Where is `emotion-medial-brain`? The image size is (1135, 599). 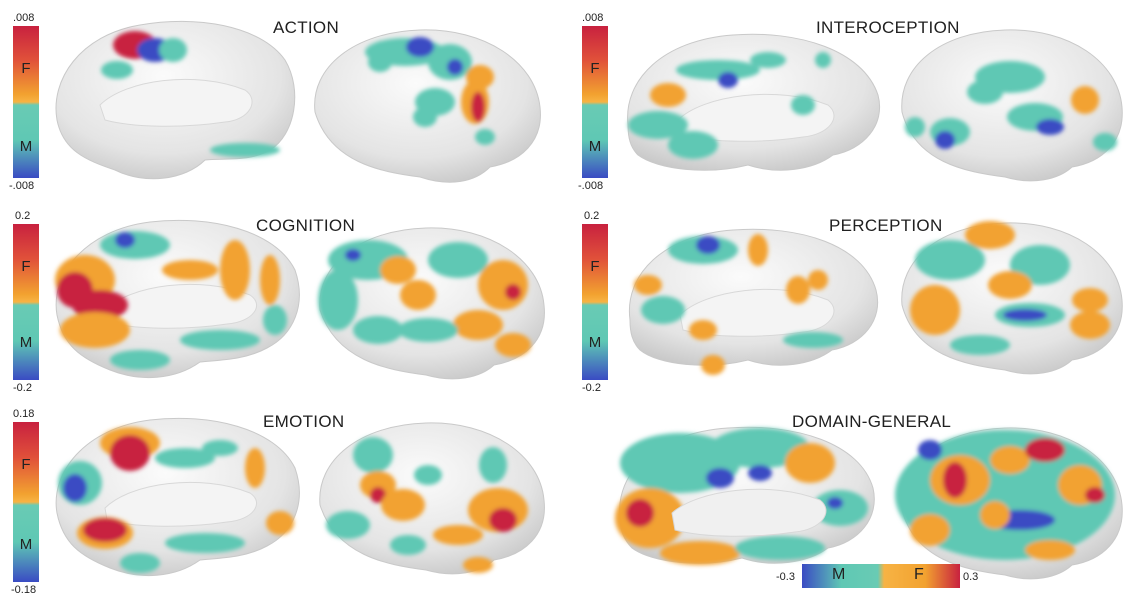 emotion-medial-brain is located at coordinates (177, 497).